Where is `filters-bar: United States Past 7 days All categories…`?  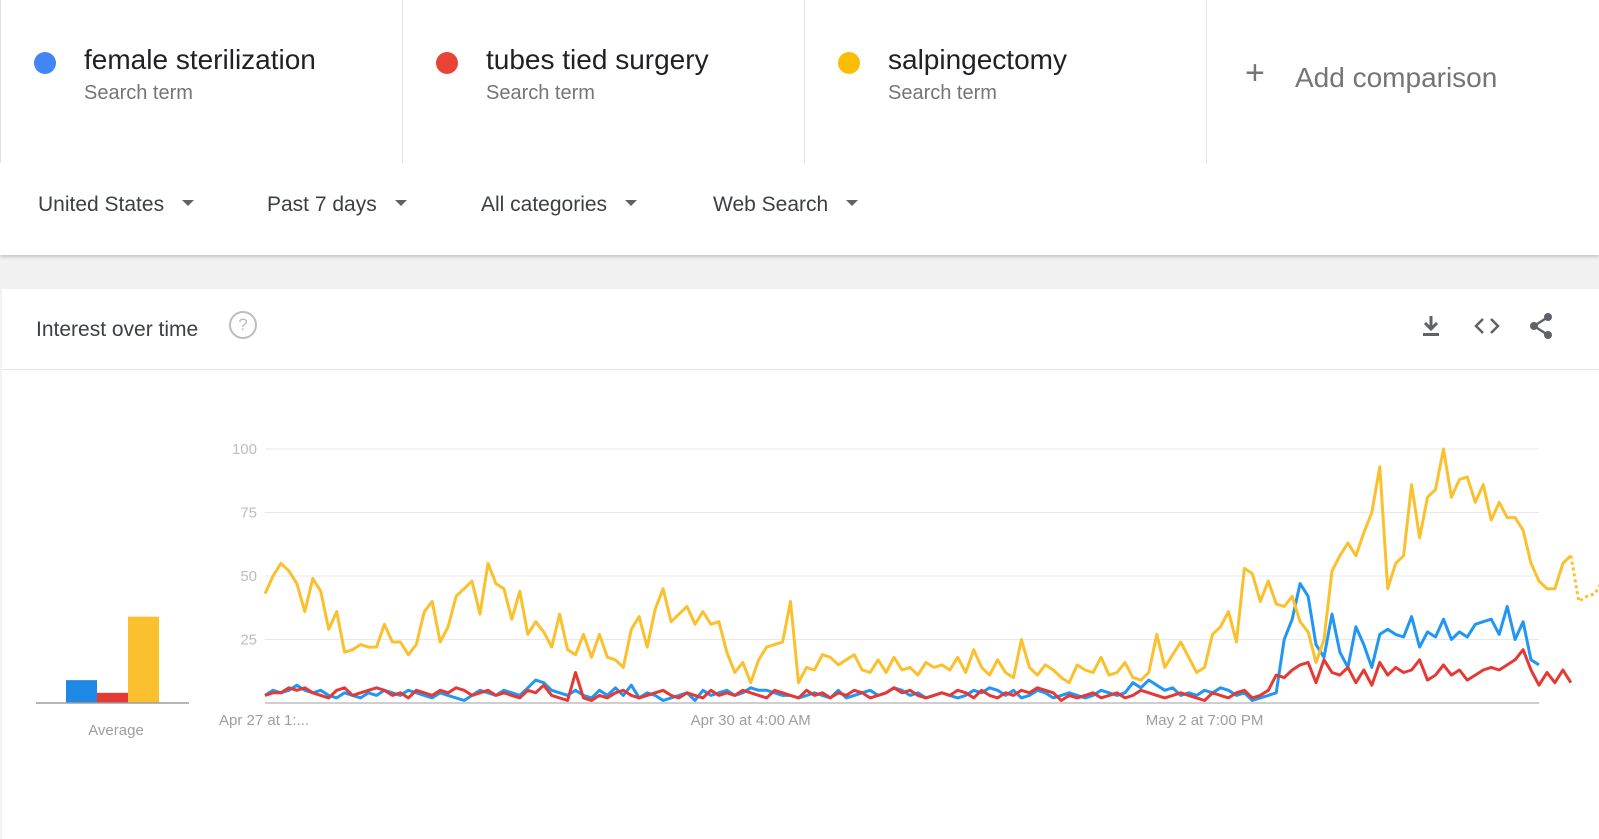
filters-bar: United States Past 7 days All categories… is located at coordinates (799, 209).